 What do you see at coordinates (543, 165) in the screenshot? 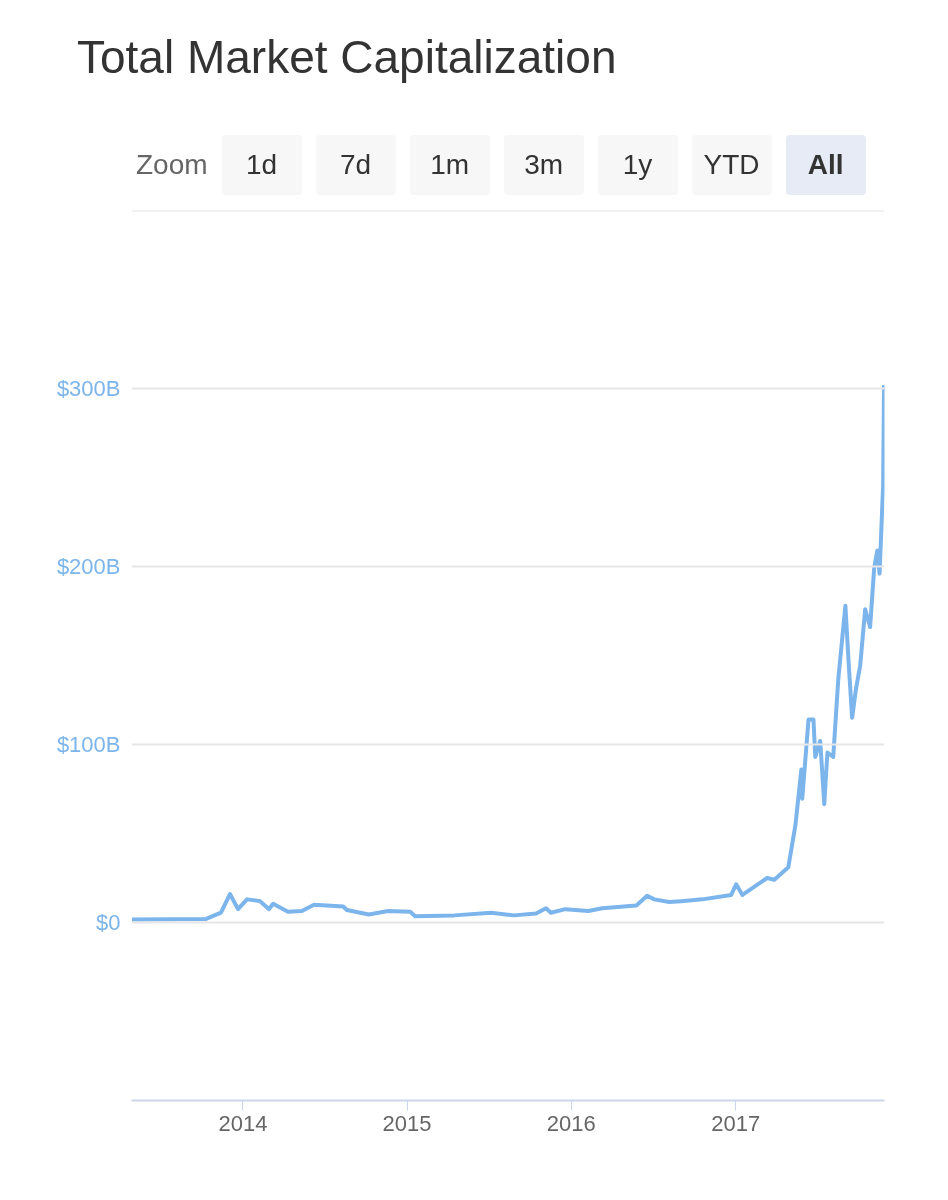
I see `text: 3m` at bounding box center [543, 165].